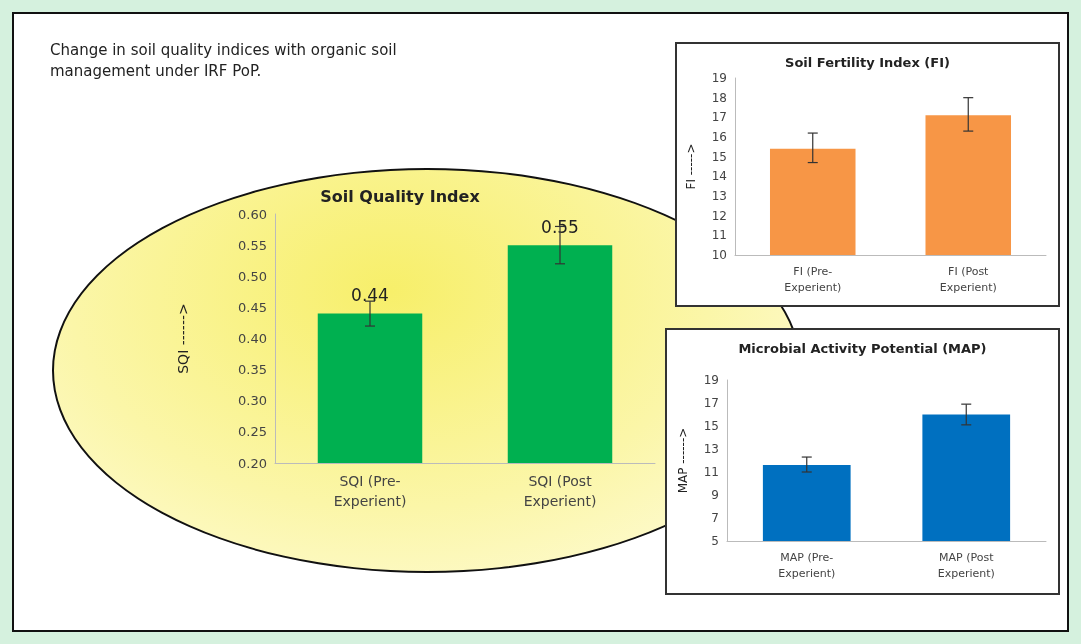 This screenshot has height=644, width=1081. Describe the element at coordinates (807, 565) in the screenshot. I see `x-tick-label: MAP (Pre-Experient)` at that location.